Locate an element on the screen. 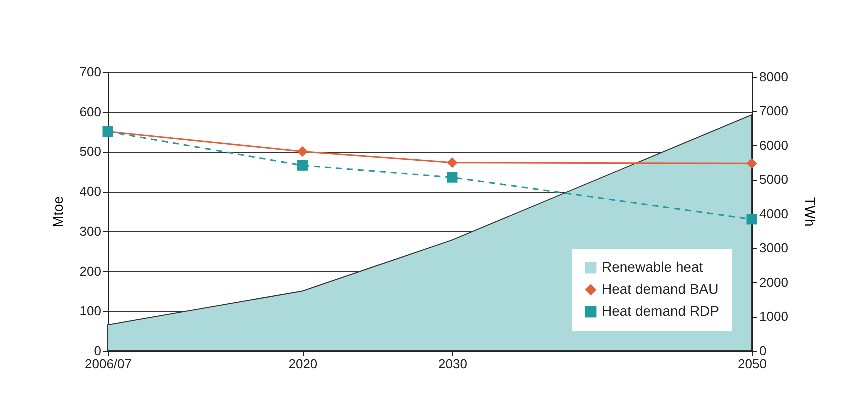 The height and width of the screenshot is (420, 852). x-tick-label: 2050 is located at coordinates (752, 364).